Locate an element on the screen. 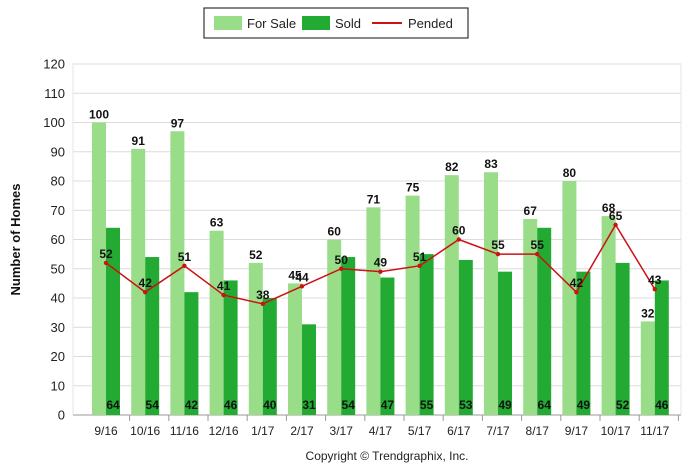  label-sold: 55 is located at coordinates (427, 405).